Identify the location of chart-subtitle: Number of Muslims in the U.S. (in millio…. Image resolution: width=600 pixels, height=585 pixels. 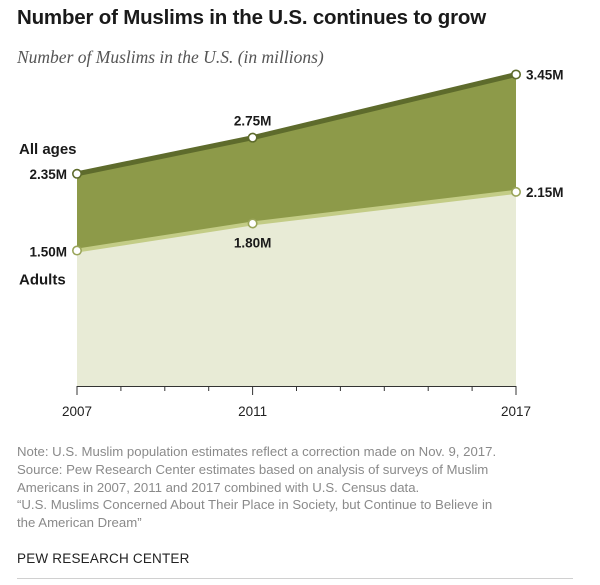
(170, 57).